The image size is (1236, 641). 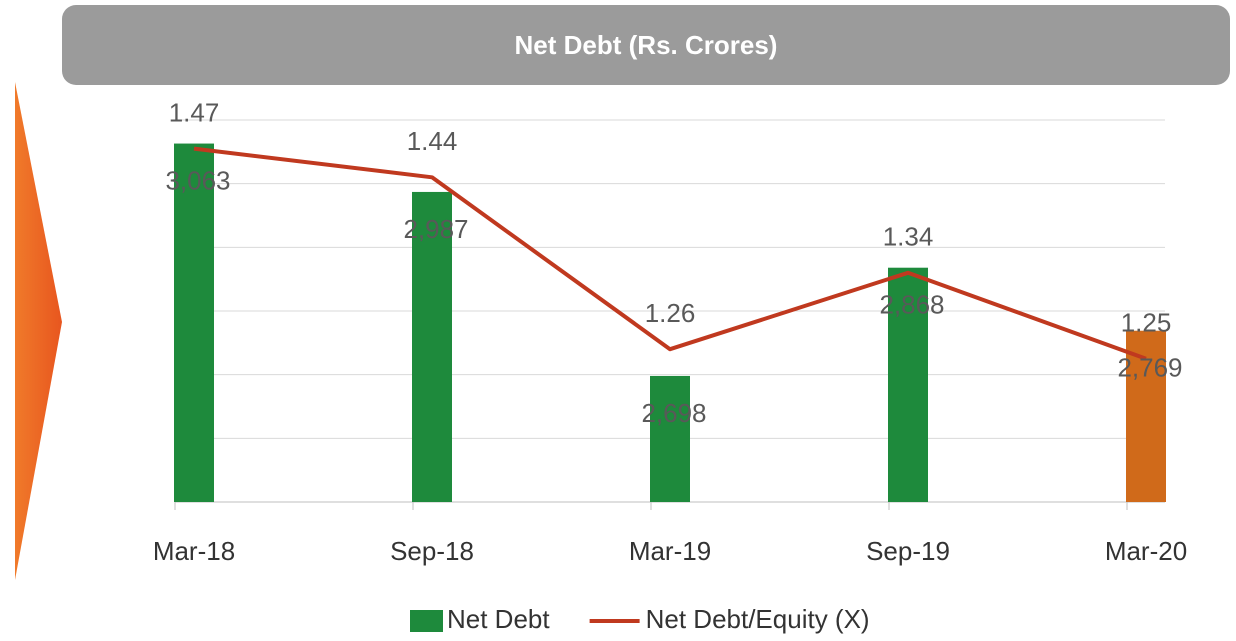 What do you see at coordinates (908, 237) in the screenshot?
I see `data-label: 1.34` at bounding box center [908, 237].